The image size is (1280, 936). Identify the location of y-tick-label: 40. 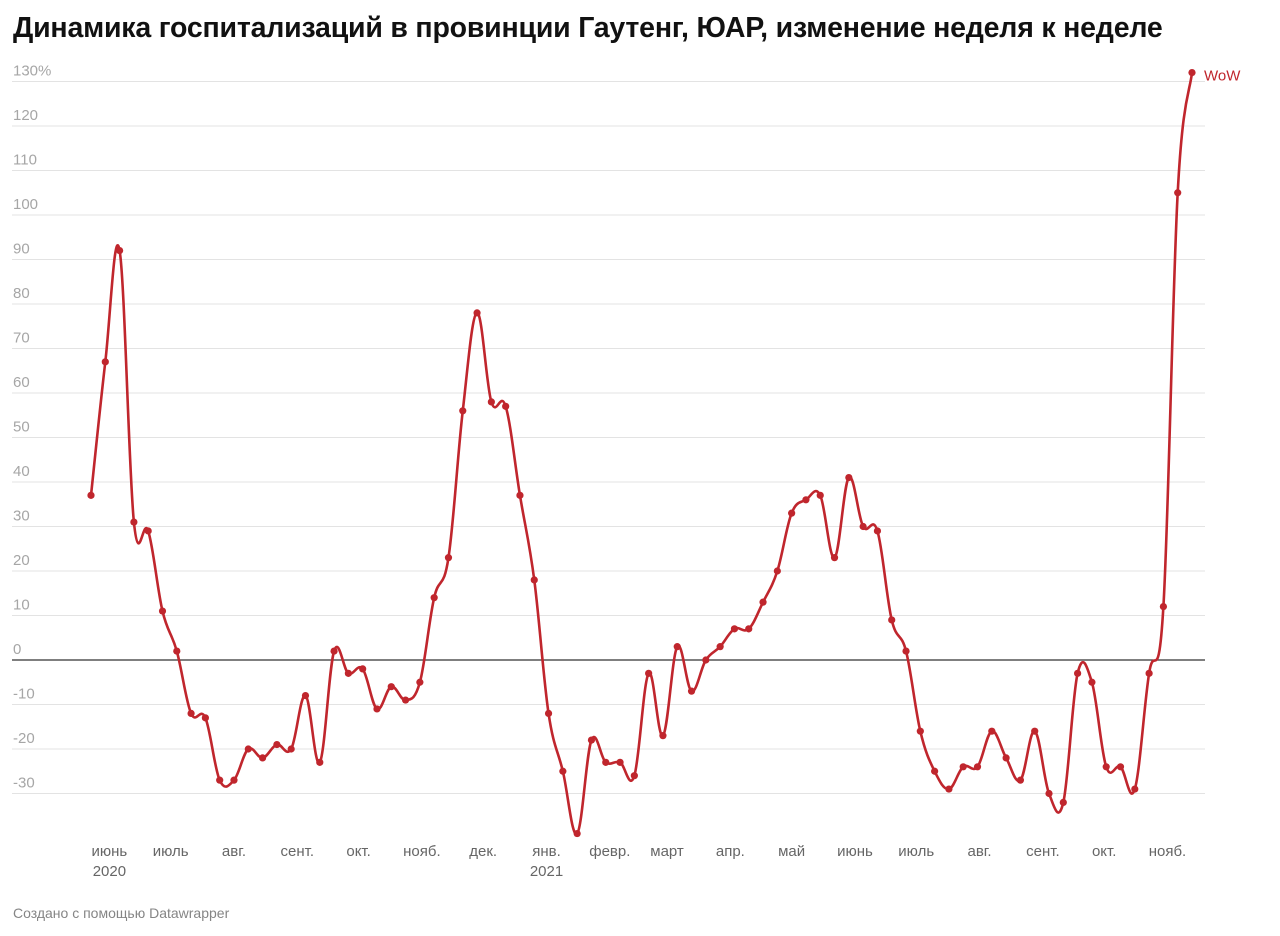
(21, 471).